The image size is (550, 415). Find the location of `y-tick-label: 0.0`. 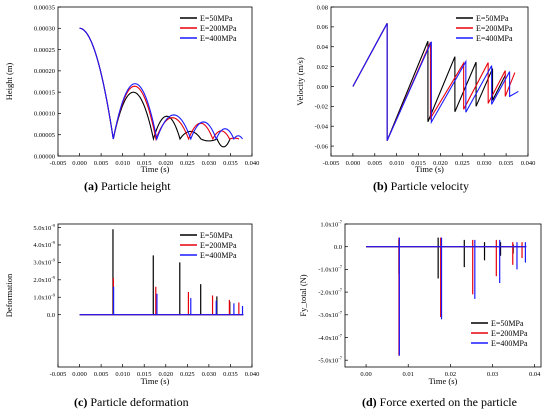

y-tick-label: 0.0 is located at coordinates (51, 315).